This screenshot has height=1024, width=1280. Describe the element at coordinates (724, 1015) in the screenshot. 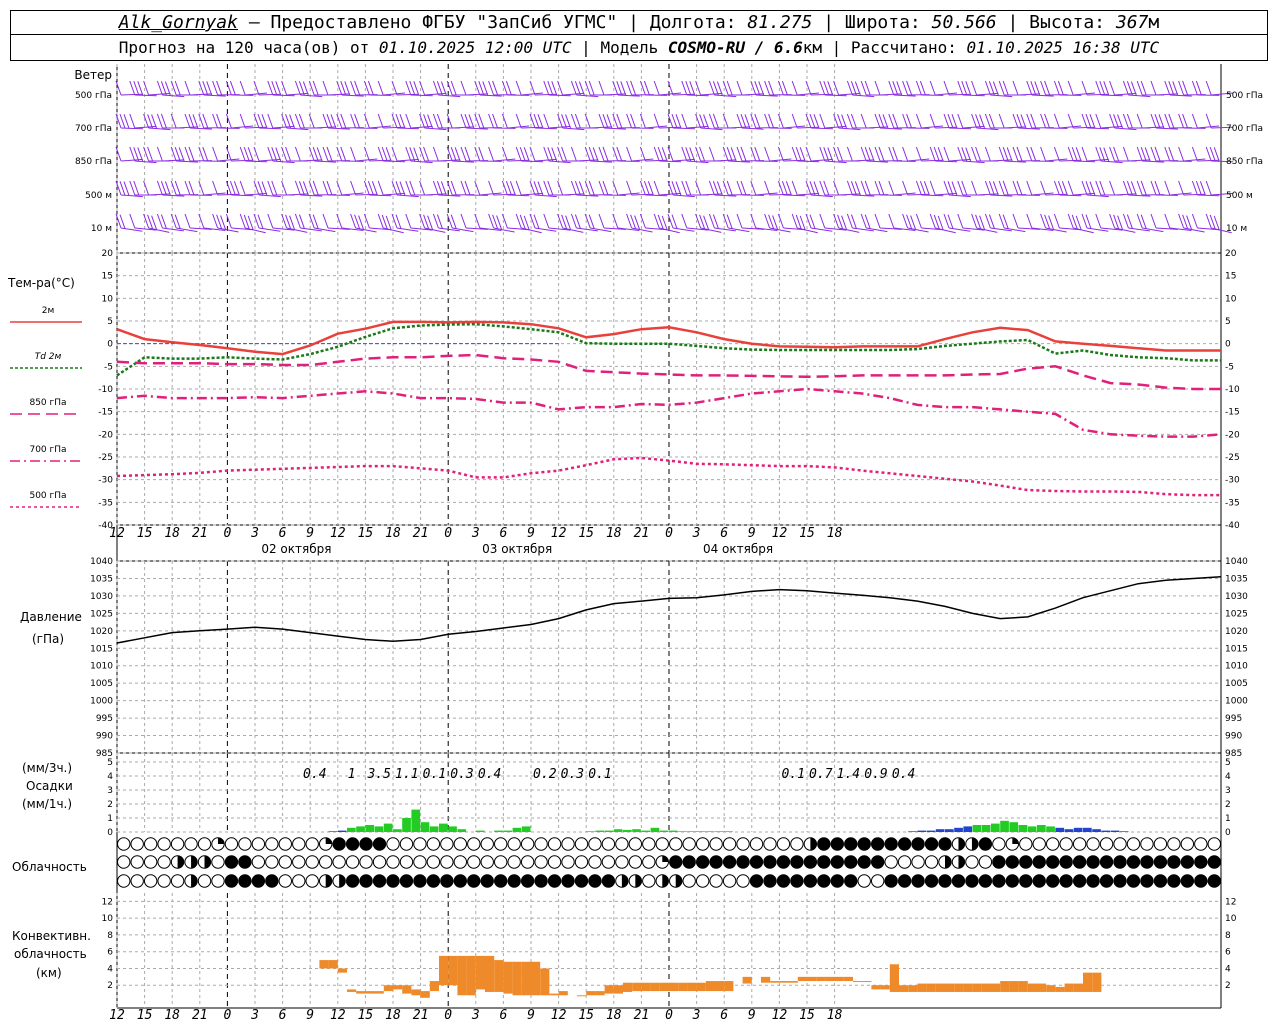

I see `hour-label-bottom: 6` at that location.